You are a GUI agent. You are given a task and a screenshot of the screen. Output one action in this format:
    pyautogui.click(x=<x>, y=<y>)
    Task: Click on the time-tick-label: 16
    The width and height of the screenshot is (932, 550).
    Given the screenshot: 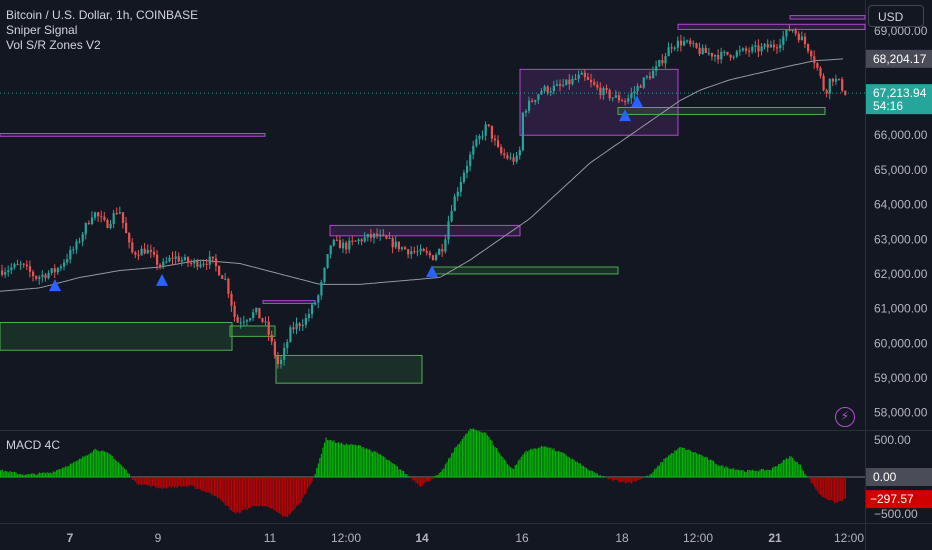 What is the action you would take?
    pyautogui.click(x=522, y=538)
    